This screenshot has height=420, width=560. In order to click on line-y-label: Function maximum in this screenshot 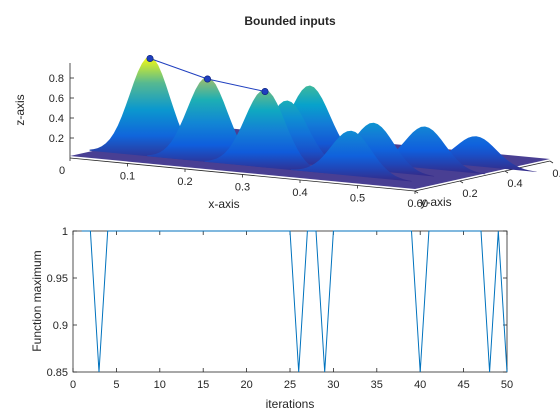, I will do `click(37, 300)`.